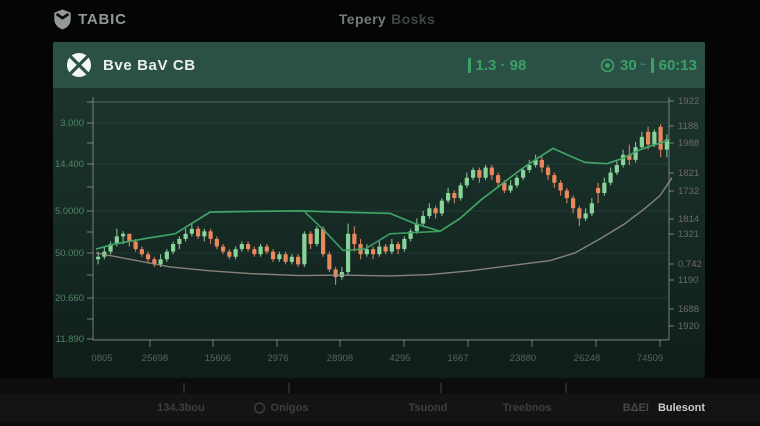  Describe the element at coordinates (681, 408) in the screenshot. I see `footer-item-5-label: Bulesont` at that location.